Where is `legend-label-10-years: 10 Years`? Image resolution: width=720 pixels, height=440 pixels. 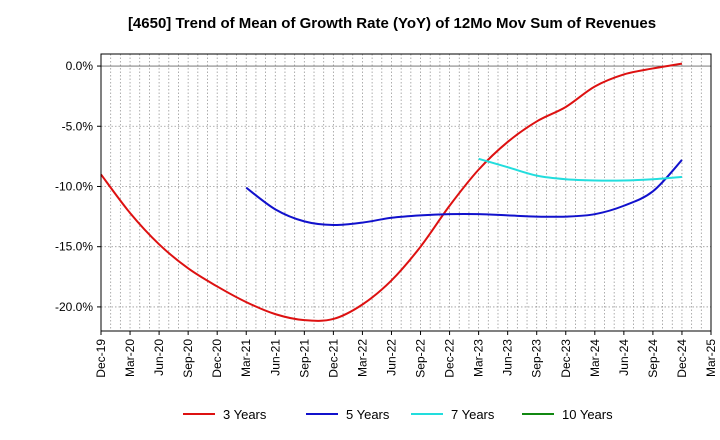
legend-label-10-years: 10 Years is located at coordinates (587, 414).